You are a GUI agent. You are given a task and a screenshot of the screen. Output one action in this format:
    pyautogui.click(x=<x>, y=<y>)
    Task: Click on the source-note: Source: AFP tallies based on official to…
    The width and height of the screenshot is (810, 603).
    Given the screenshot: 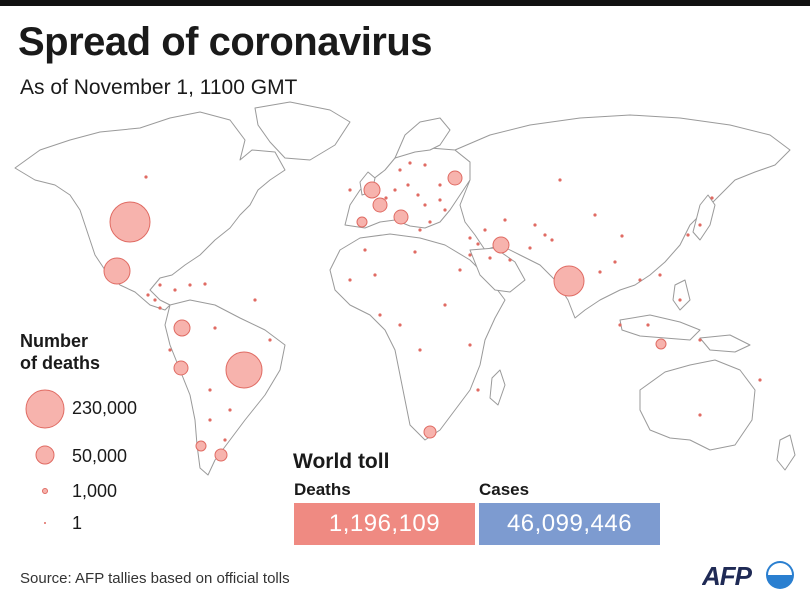 What is the action you would take?
    pyautogui.click(x=155, y=578)
    